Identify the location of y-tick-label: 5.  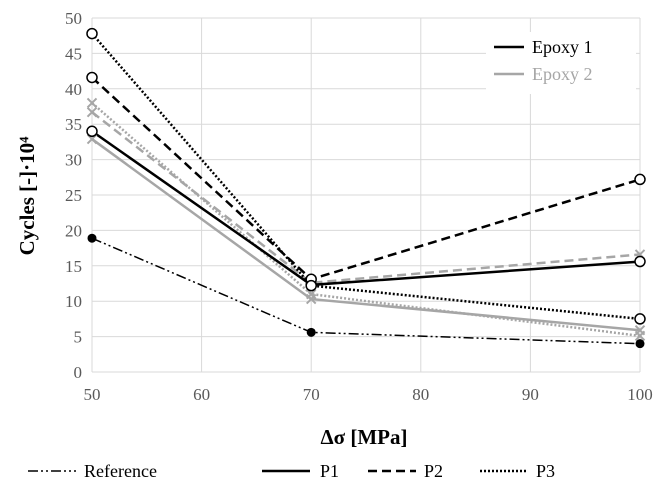
(78, 337).